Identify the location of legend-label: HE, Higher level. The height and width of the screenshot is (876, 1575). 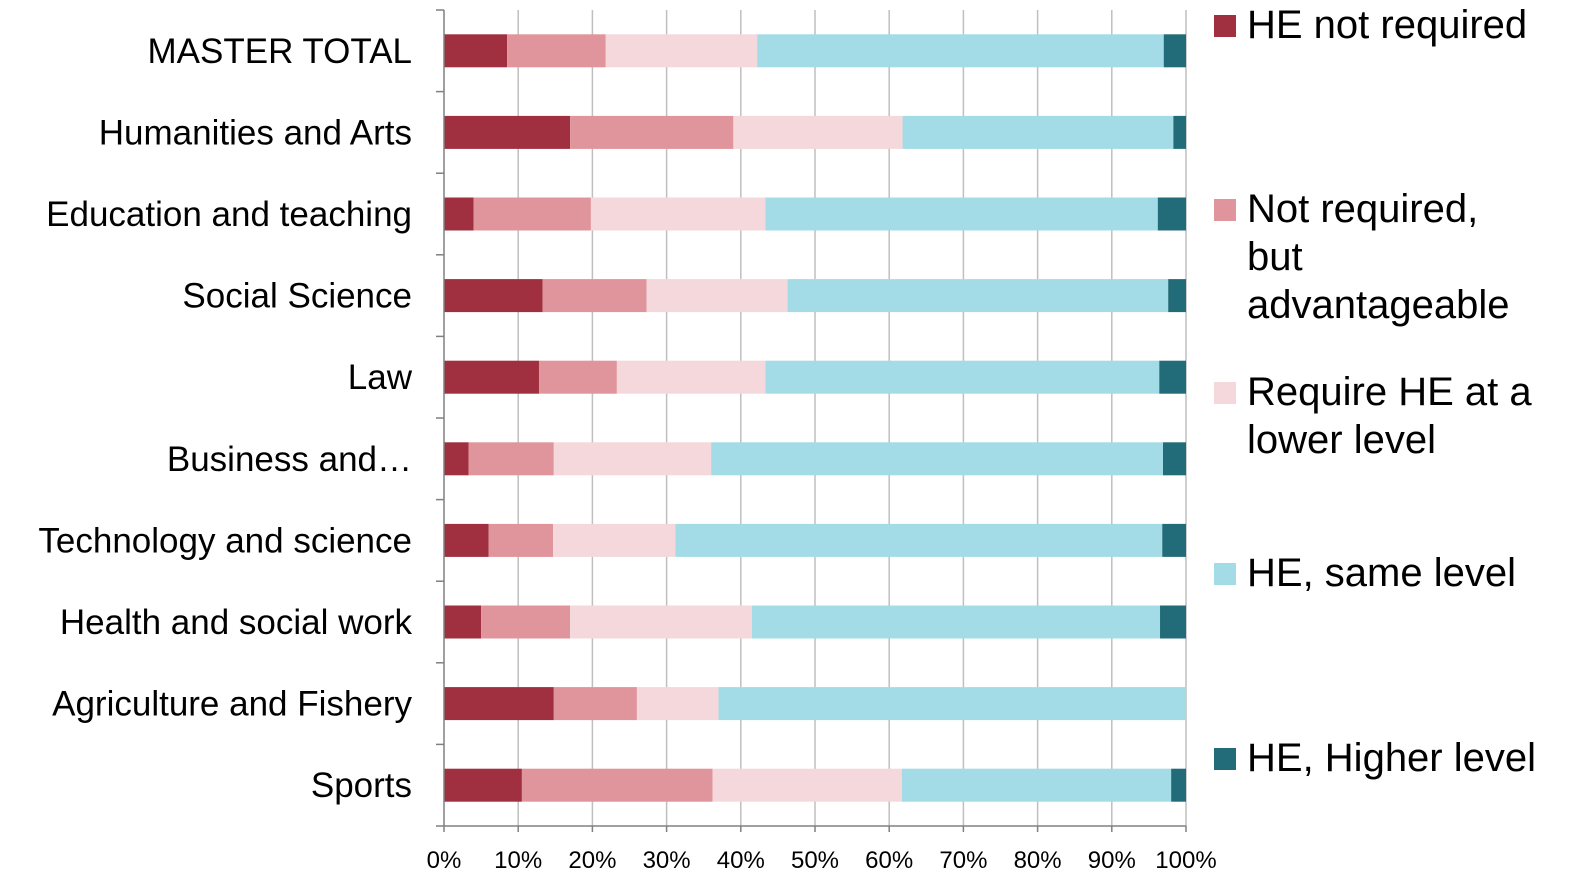
(1391, 758).